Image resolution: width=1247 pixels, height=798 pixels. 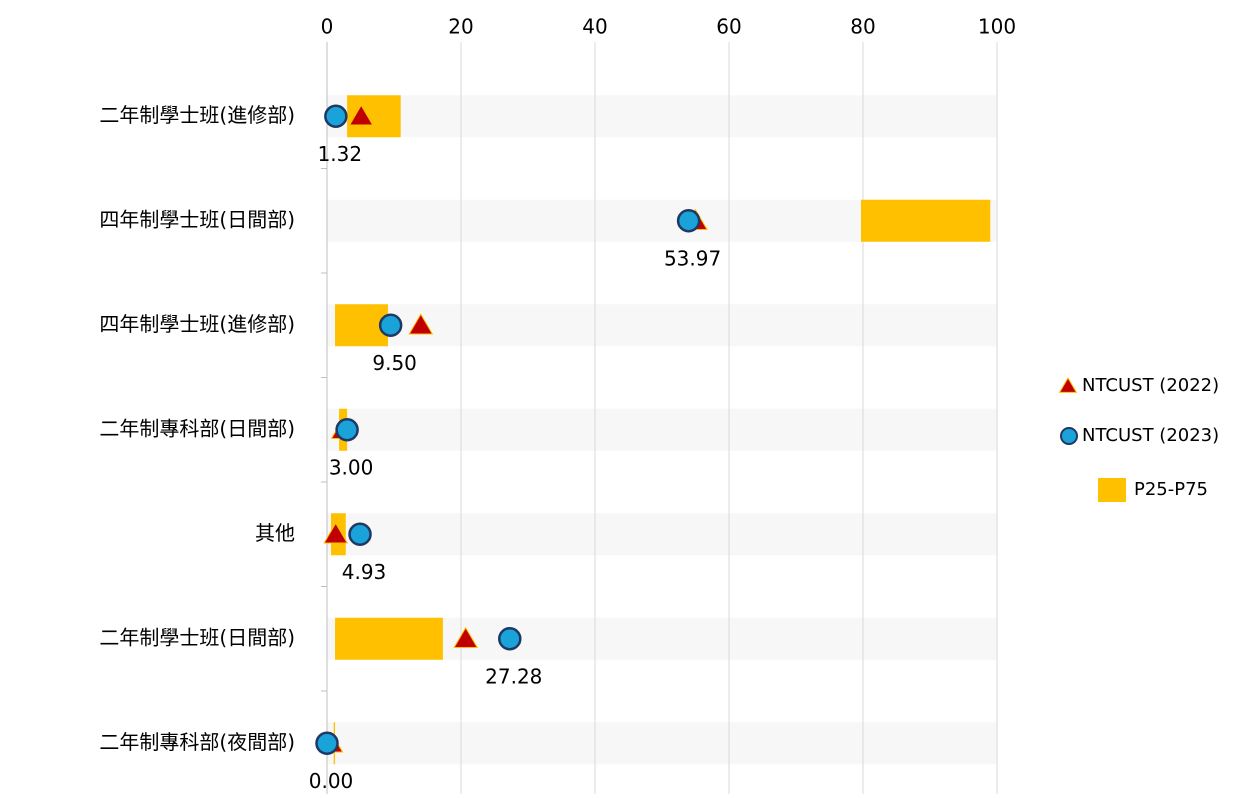 I want to click on x-tick-label: 40, so click(x=594, y=27).